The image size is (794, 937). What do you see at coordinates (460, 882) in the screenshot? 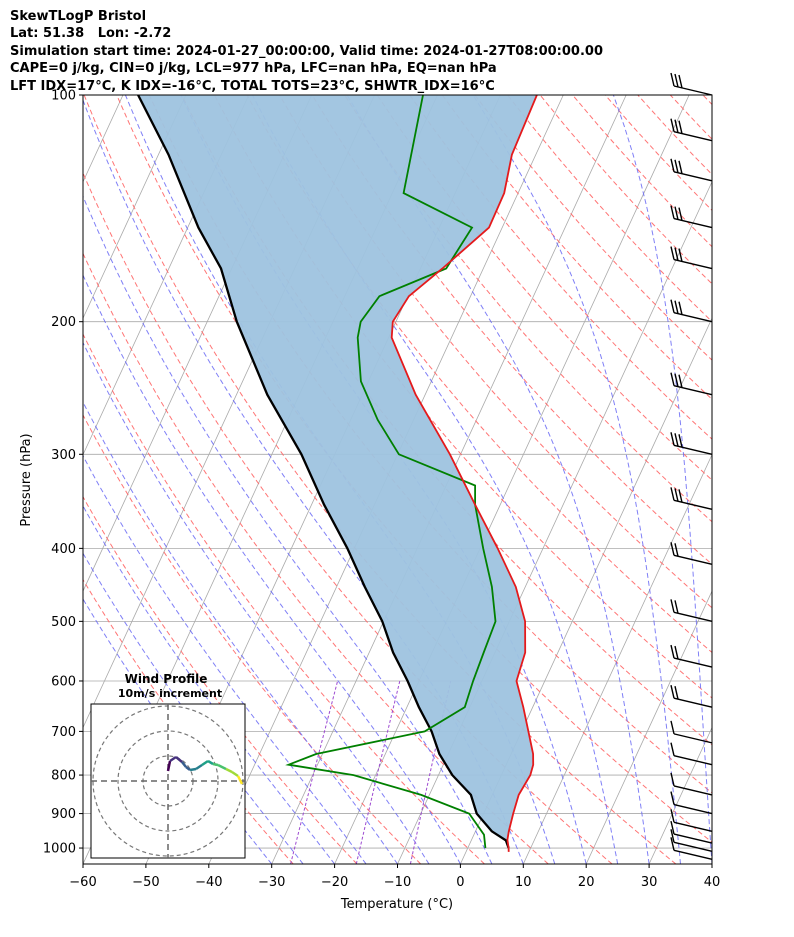
I see `x-tick-label: 0` at bounding box center [460, 882].